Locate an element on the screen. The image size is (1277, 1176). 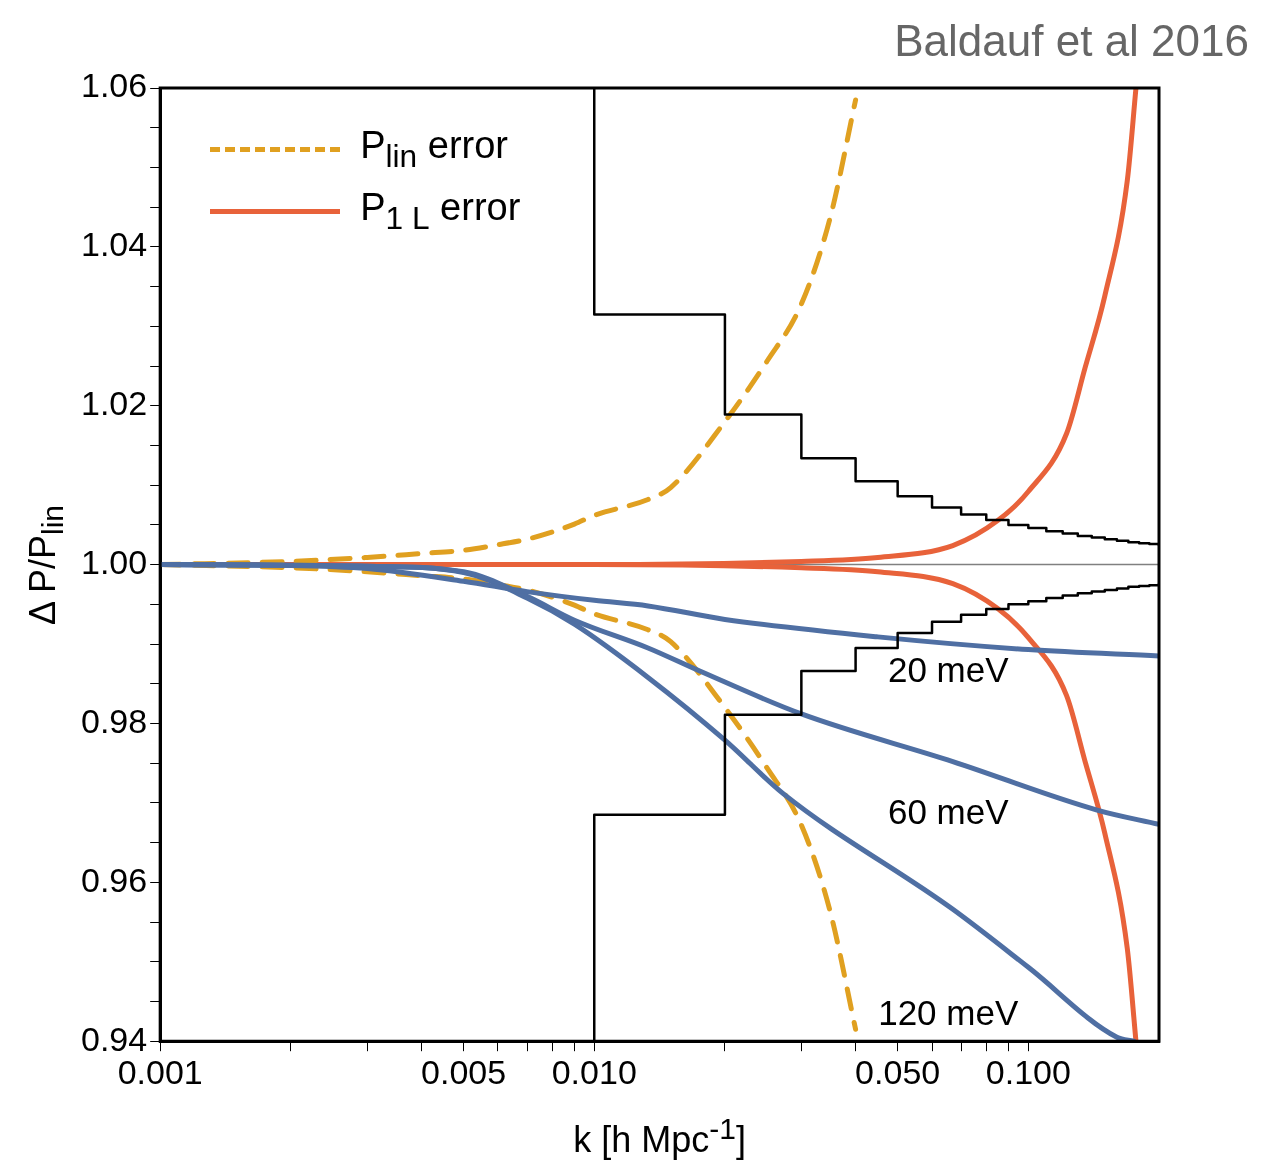
y-tick-label: 0.98 is located at coordinates (114, 720).